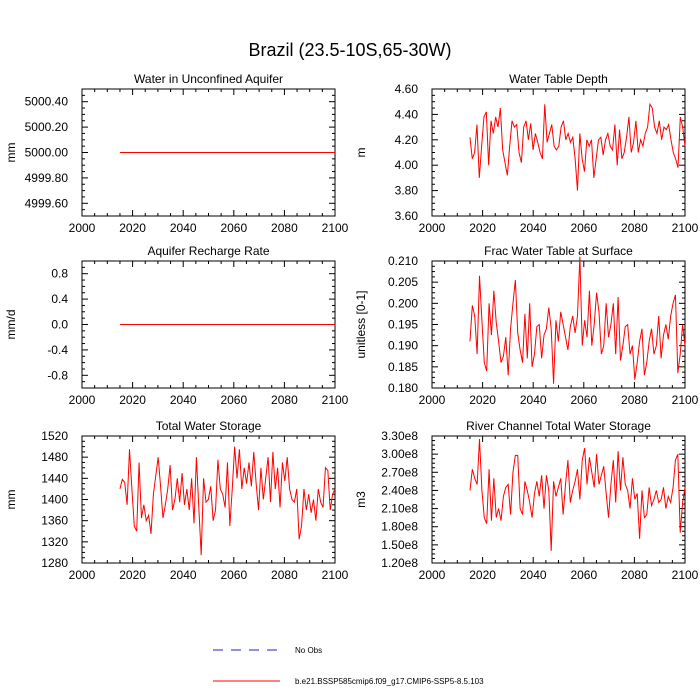  Describe the element at coordinates (558, 79) in the screenshot. I see `panel-1-title: Water Table Depth` at that location.